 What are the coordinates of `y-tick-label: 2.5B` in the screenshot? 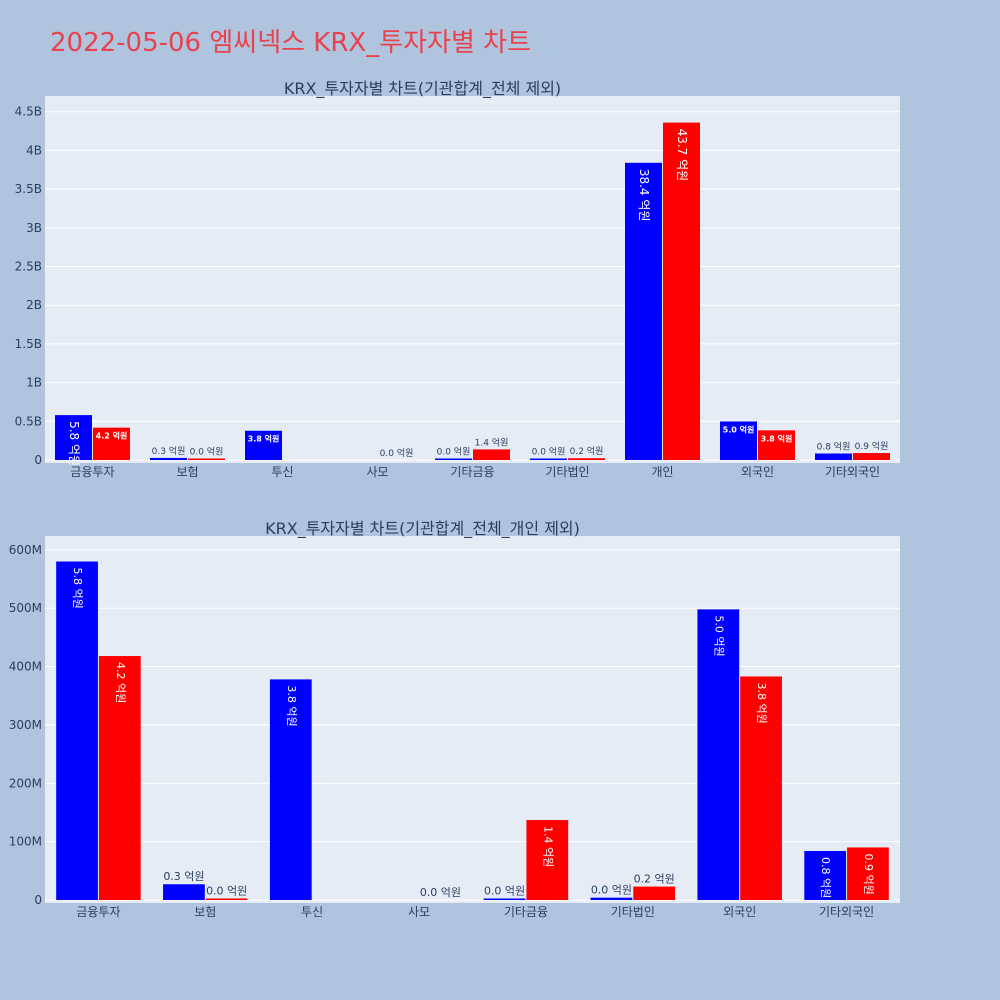 It's located at (28, 267).